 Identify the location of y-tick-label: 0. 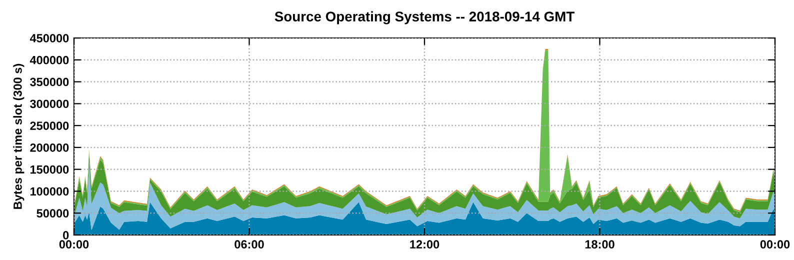
(66, 235).